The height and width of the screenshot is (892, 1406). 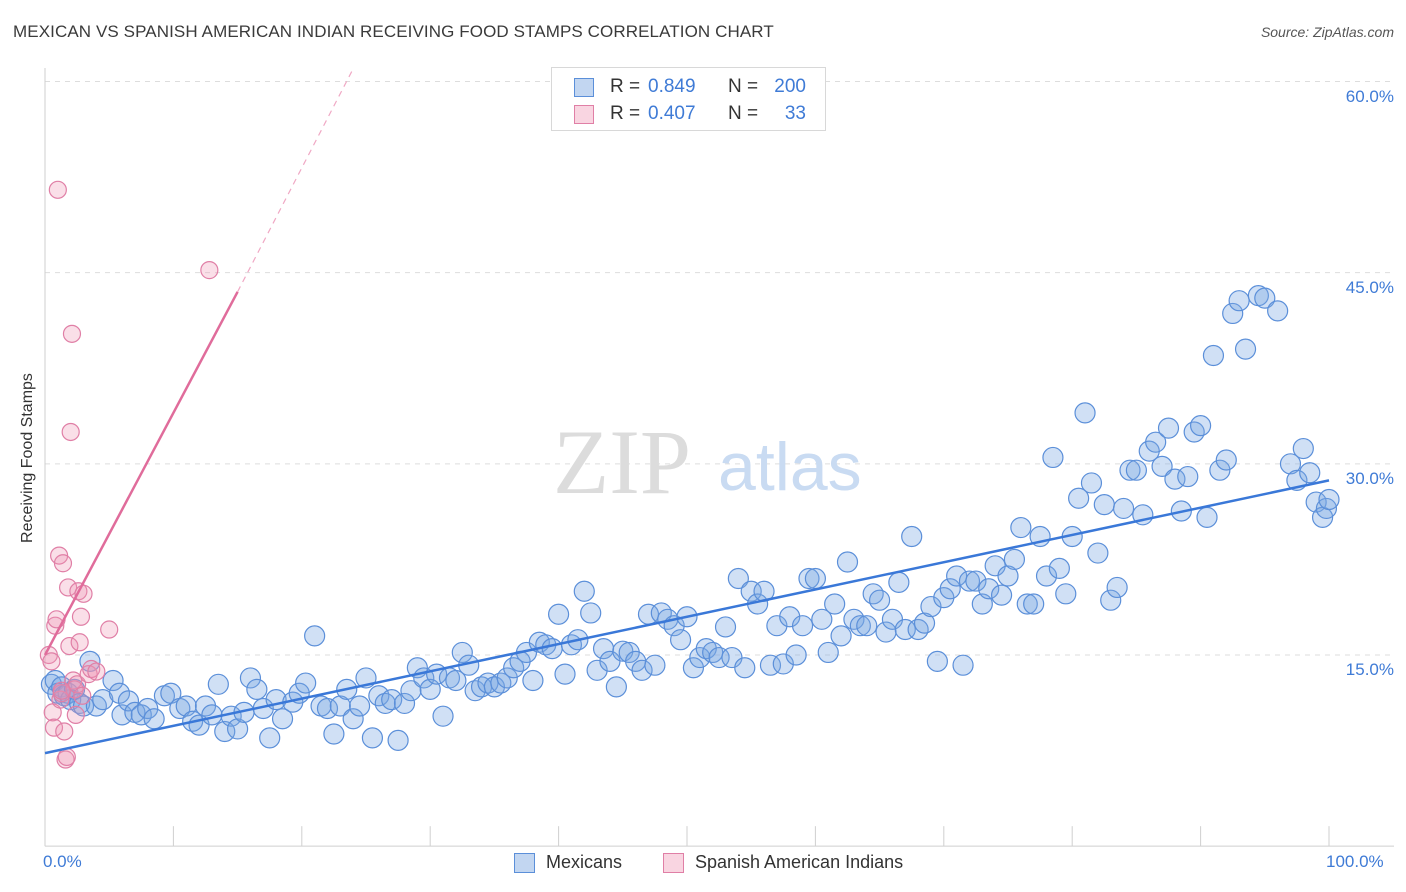 What do you see at coordinates (790, 86) in the screenshot?
I see `n-value: 200` at bounding box center [790, 86].